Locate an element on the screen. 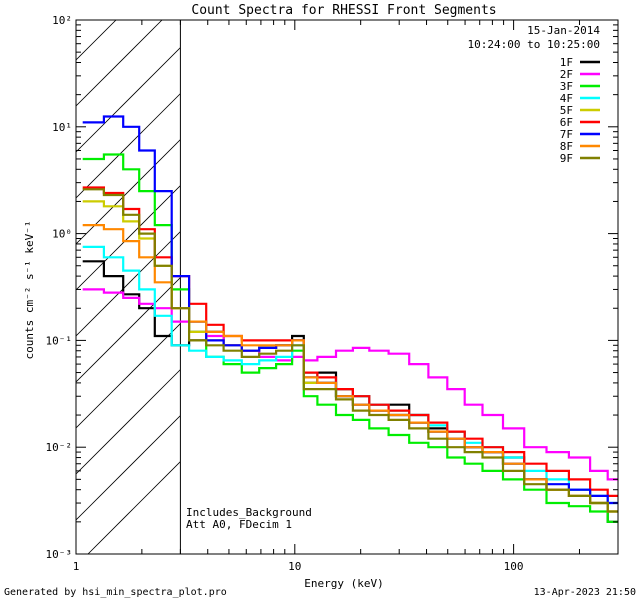 The width and height of the screenshot is (640, 600). attenuator-note: Att A0, FDecim 1 is located at coordinates (239, 524).